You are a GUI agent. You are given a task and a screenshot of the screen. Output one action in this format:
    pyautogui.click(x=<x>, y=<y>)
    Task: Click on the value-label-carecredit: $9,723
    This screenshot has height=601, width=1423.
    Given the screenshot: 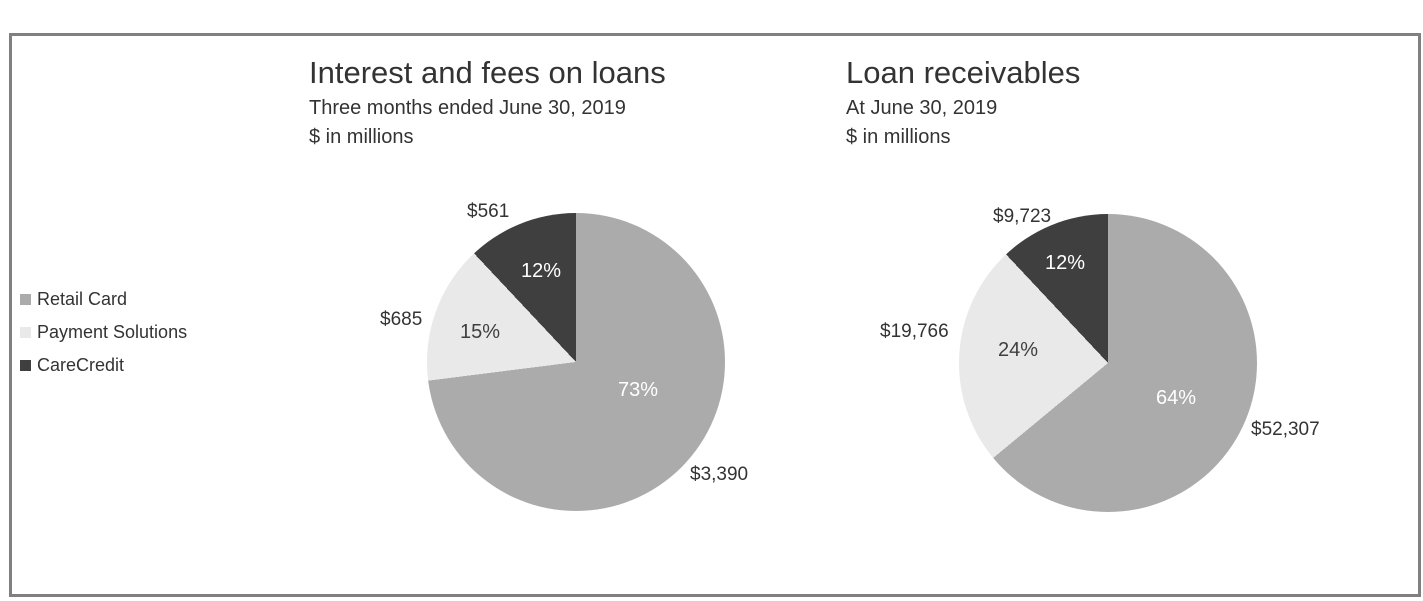 What is the action you would take?
    pyautogui.click(x=1022, y=216)
    